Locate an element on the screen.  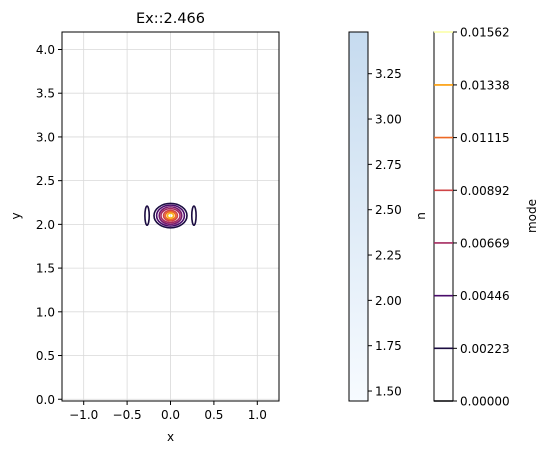
plot-title: Ex::2.466 is located at coordinates (170, 19).